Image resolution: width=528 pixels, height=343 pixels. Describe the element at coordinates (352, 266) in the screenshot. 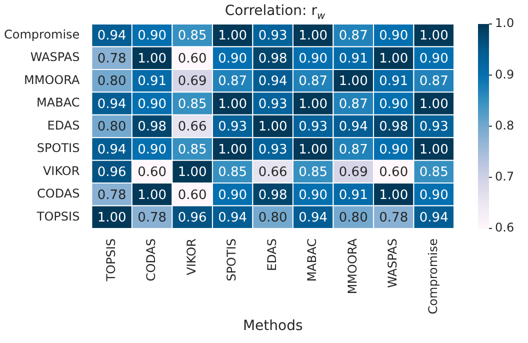

I see `x-tick-label: MMOORA` at that location.